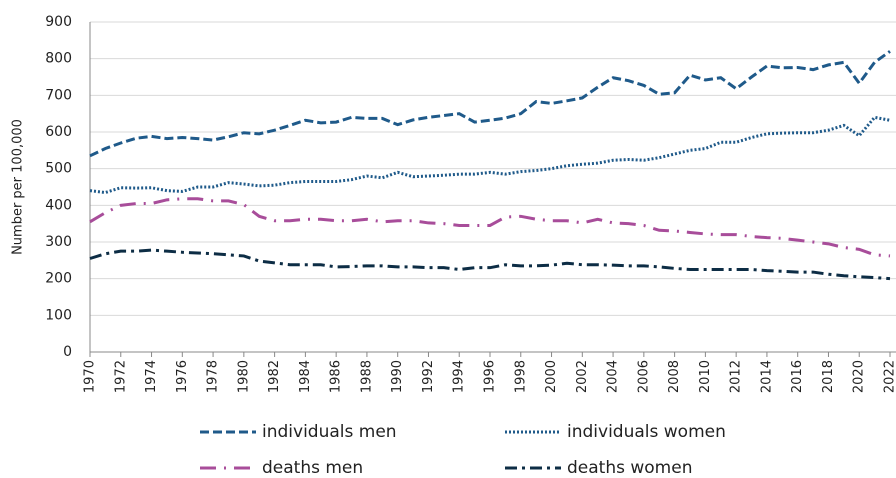 Image resolution: width=896 pixels, height=478 pixels. I want to click on x-tick-label: 1990, so click(397, 376).